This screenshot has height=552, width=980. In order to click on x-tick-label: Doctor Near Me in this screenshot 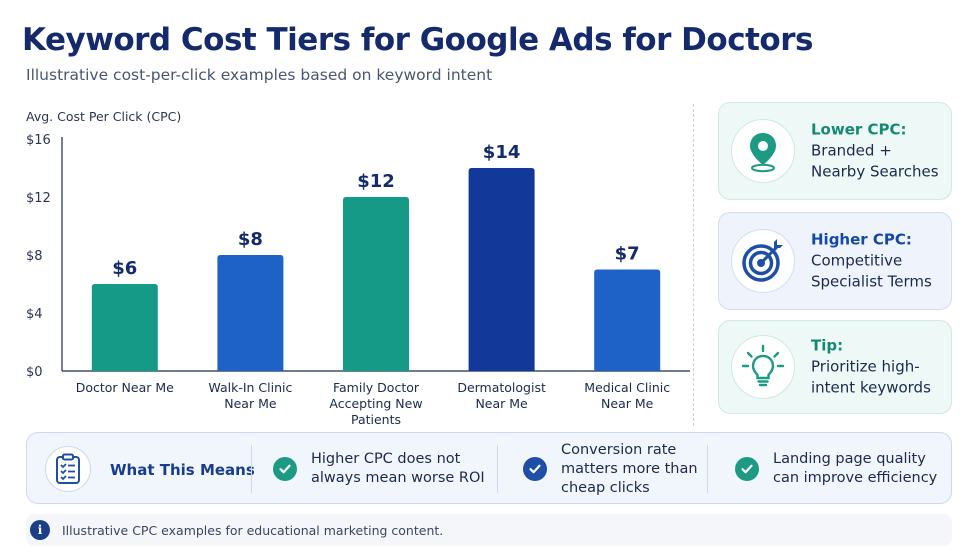, I will do `click(125, 387)`.